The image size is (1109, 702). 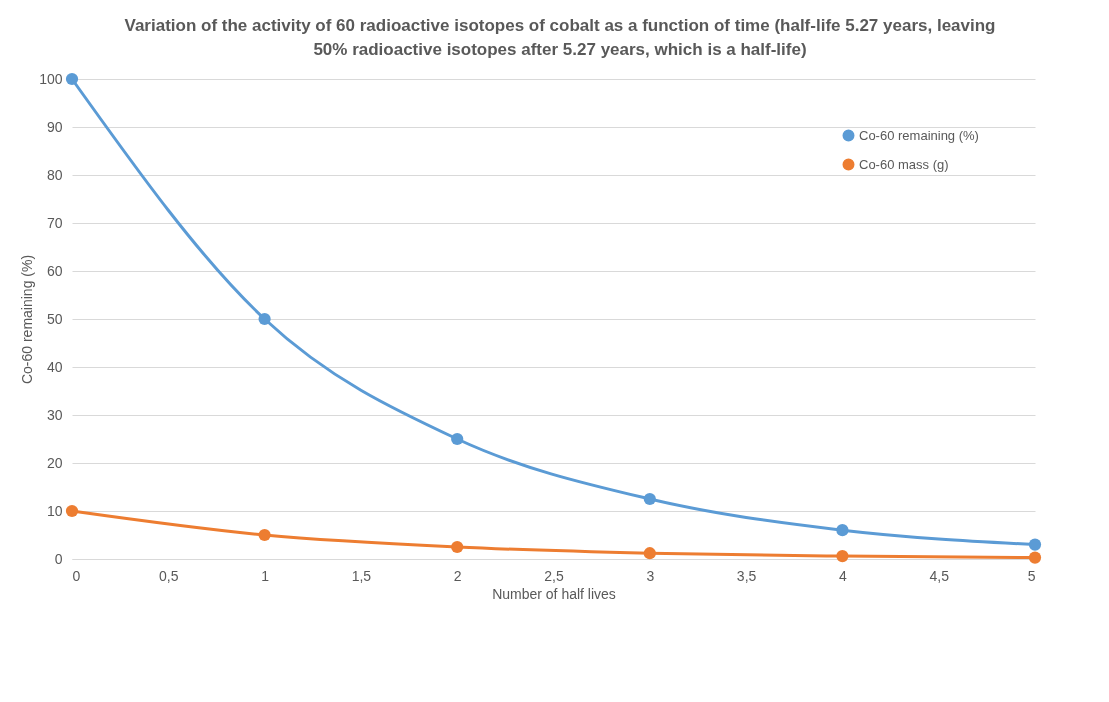 What do you see at coordinates (457, 575) in the screenshot?
I see `x-tick-label: 2` at bounding box center [457, 575].